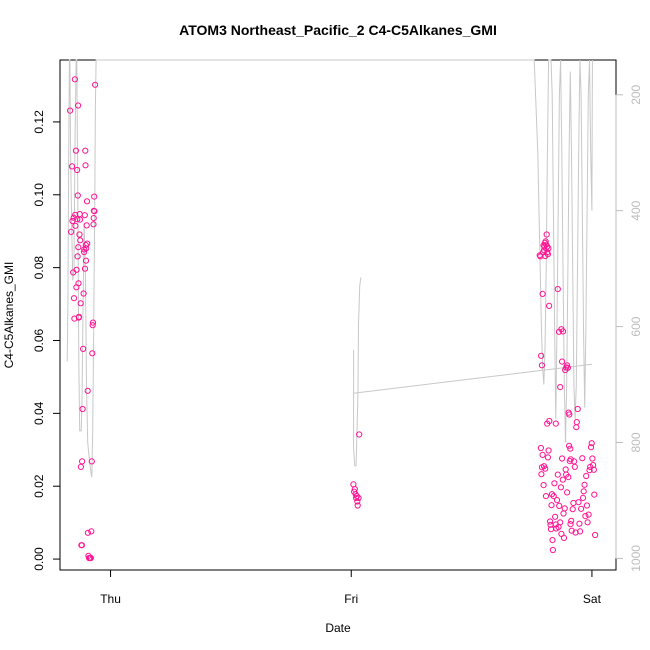 The image size is (650, 650). I want to click on y-tick-label: 0.04, so click(39, 413).